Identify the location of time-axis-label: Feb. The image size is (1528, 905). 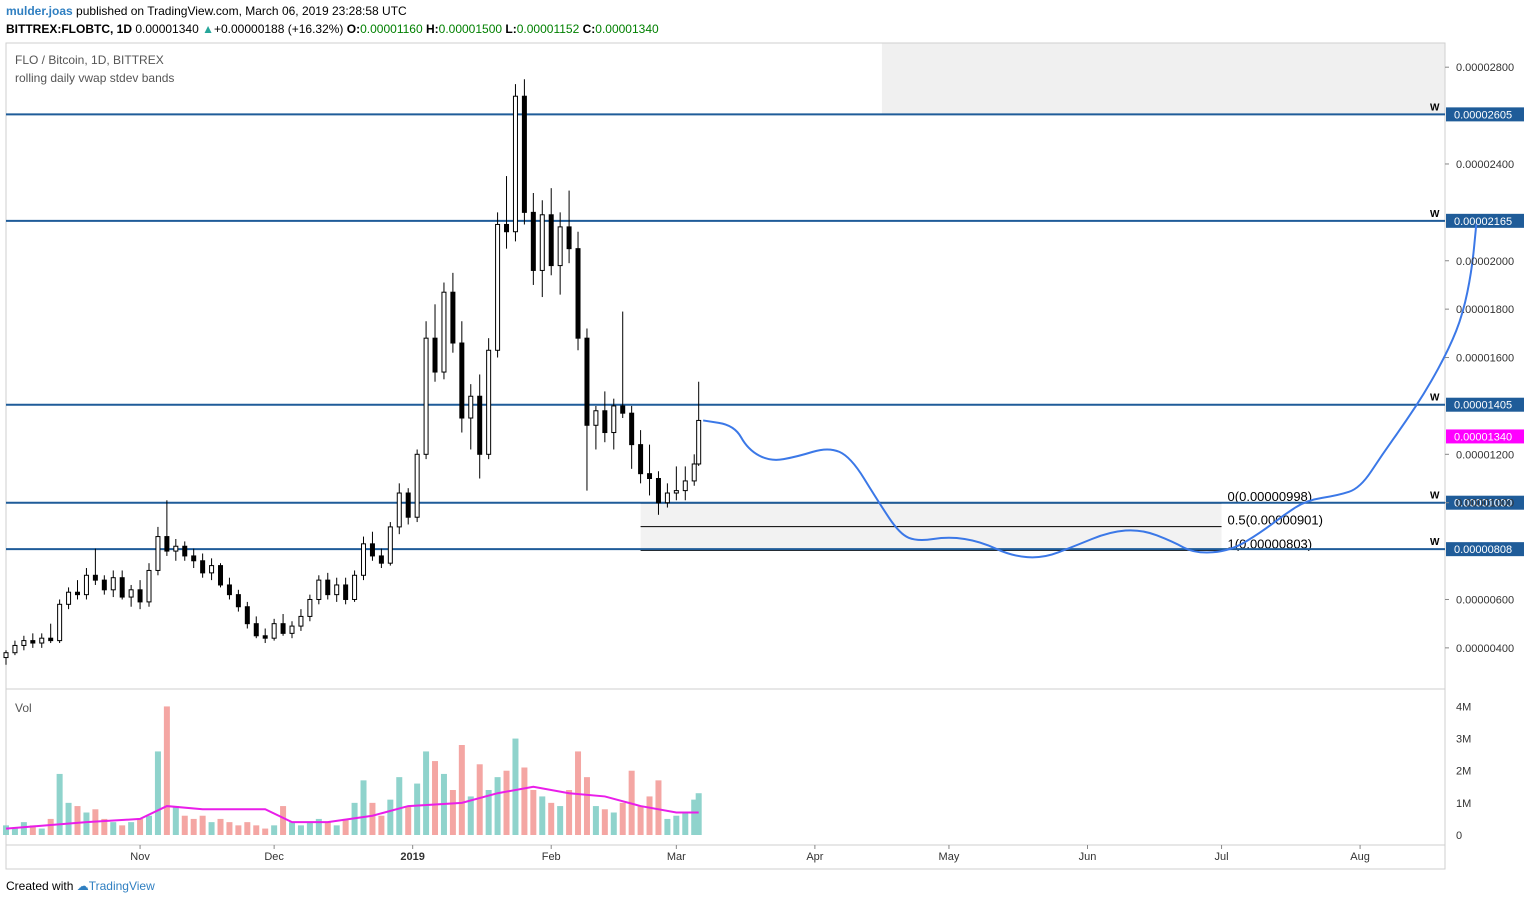
(551, 857).